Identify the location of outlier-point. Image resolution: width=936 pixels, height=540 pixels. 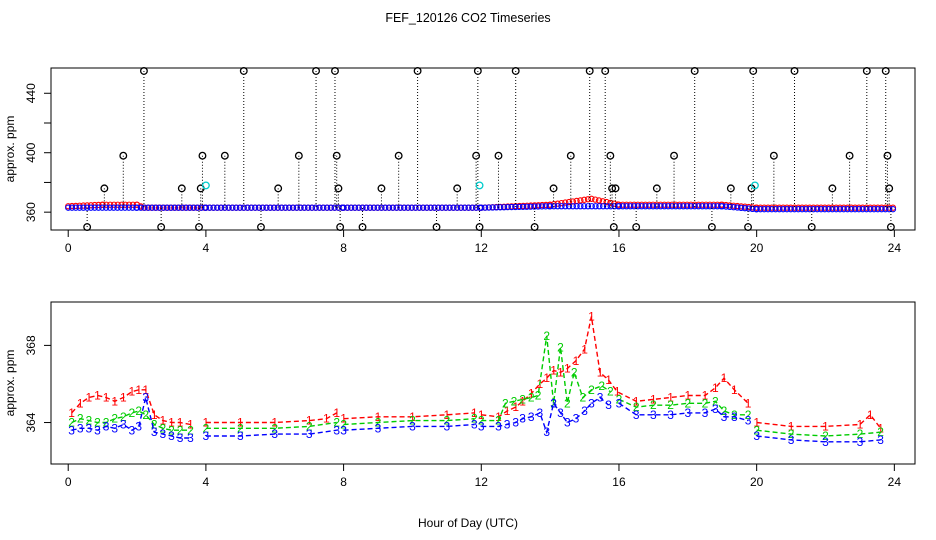
(479, 185).